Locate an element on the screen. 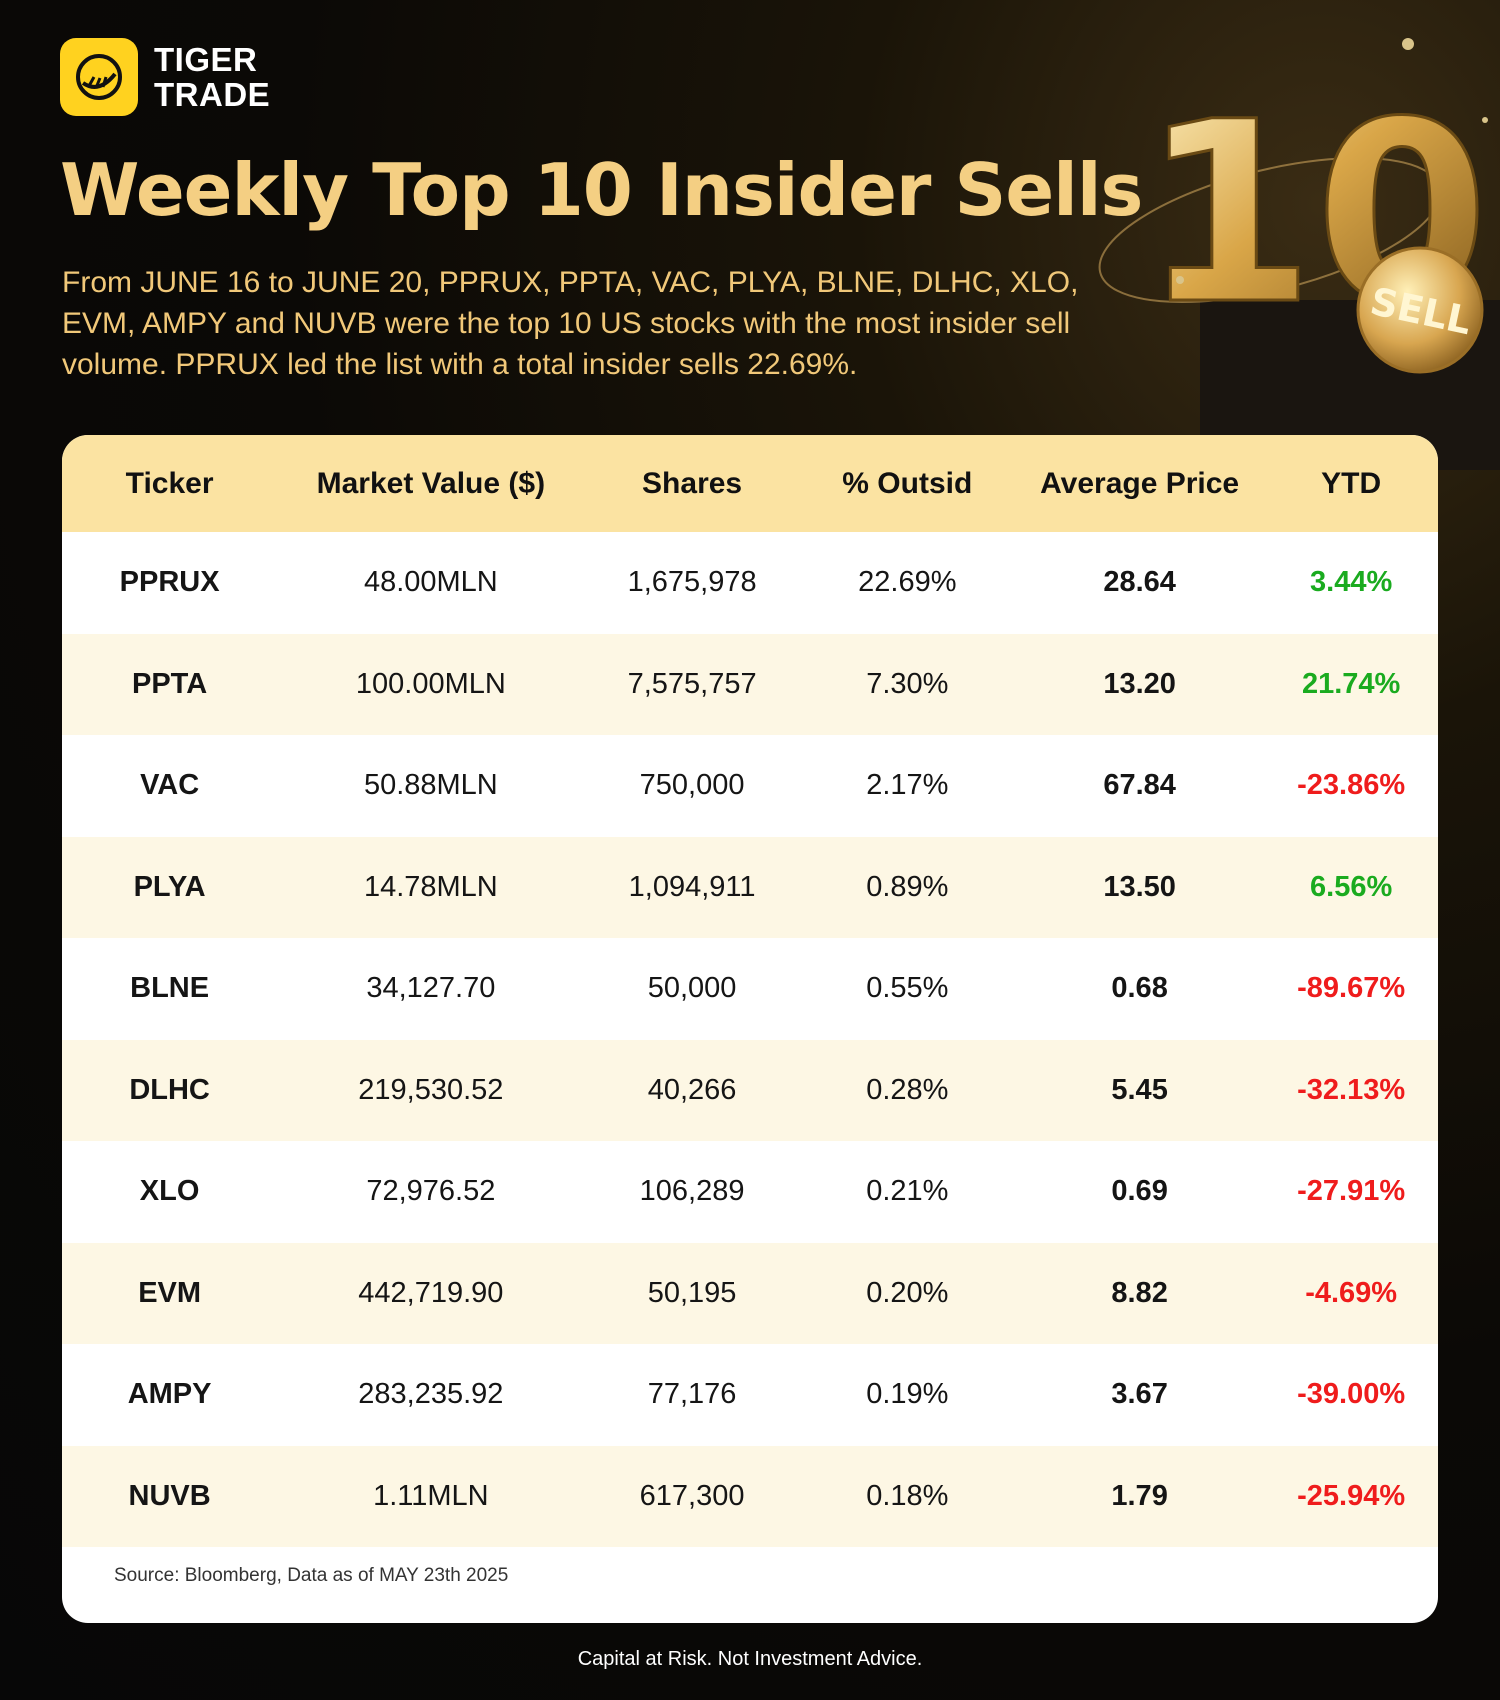  brand-line-2: TRADE is located at coordinates (212, 94).